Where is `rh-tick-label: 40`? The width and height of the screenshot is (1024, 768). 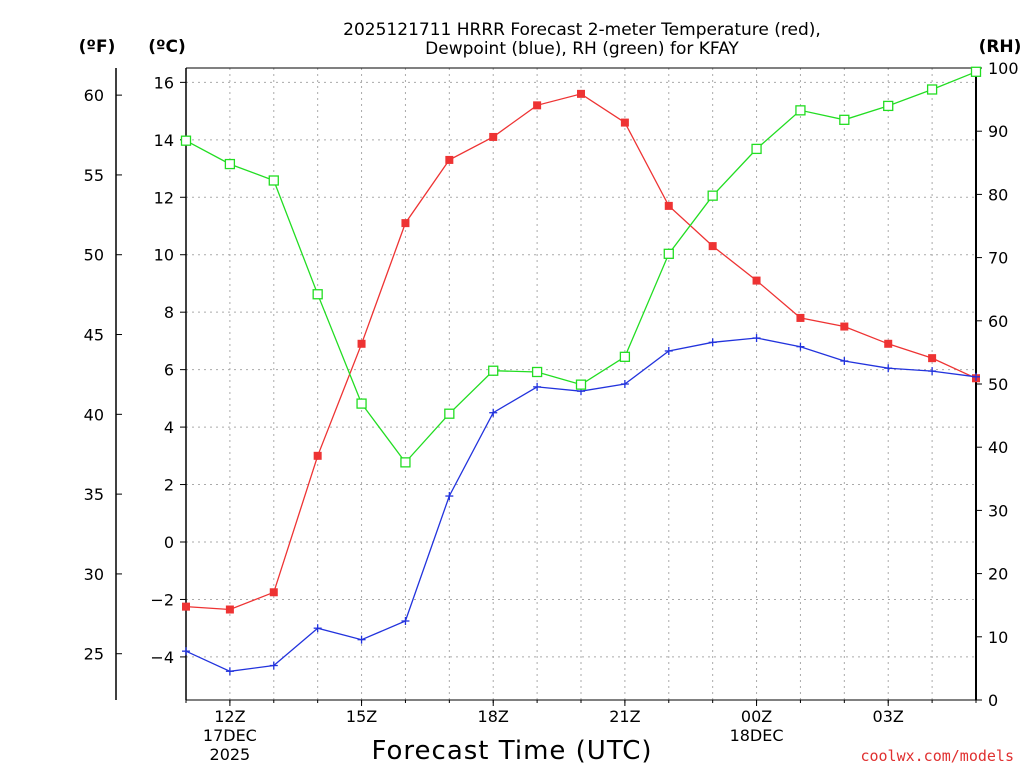
rh-tick-label: 40 is located at coordinates (998, 447).